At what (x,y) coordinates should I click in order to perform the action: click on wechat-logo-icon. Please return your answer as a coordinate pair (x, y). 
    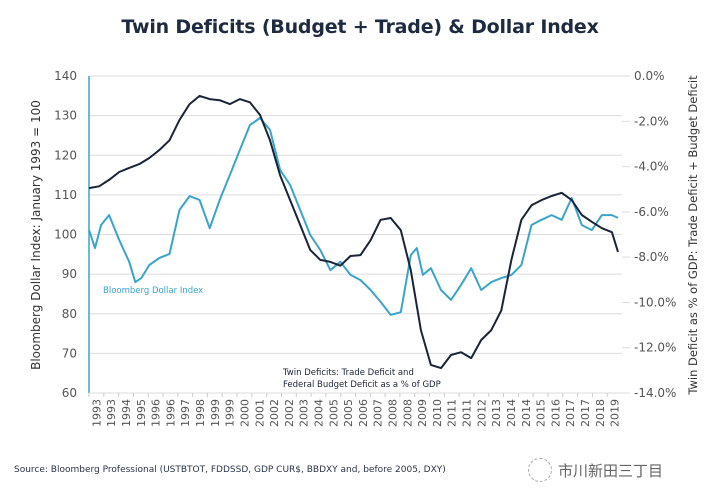
    Looking at the image, I should click on (540, 470).